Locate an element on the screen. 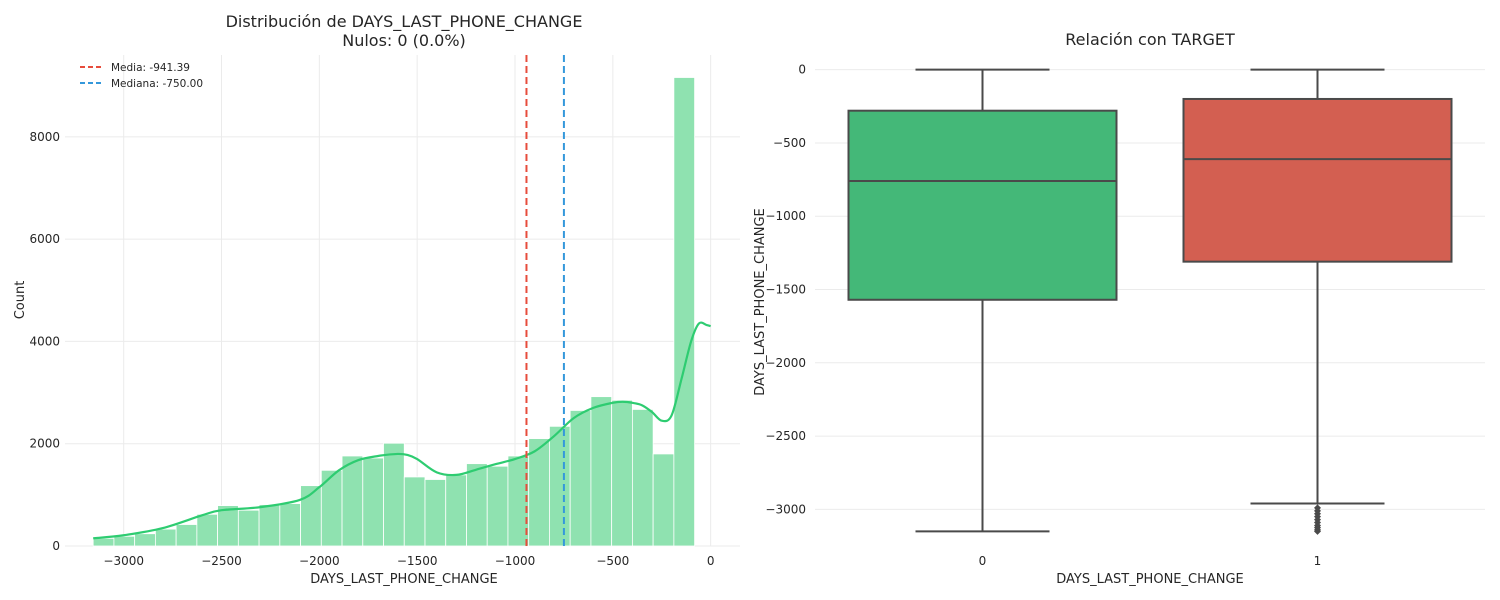 The width and height of the screenshot is (1500, 600). histogram-y-ticks: 0 2000 4000 6000 8000 is located at coordinates (44, 341).